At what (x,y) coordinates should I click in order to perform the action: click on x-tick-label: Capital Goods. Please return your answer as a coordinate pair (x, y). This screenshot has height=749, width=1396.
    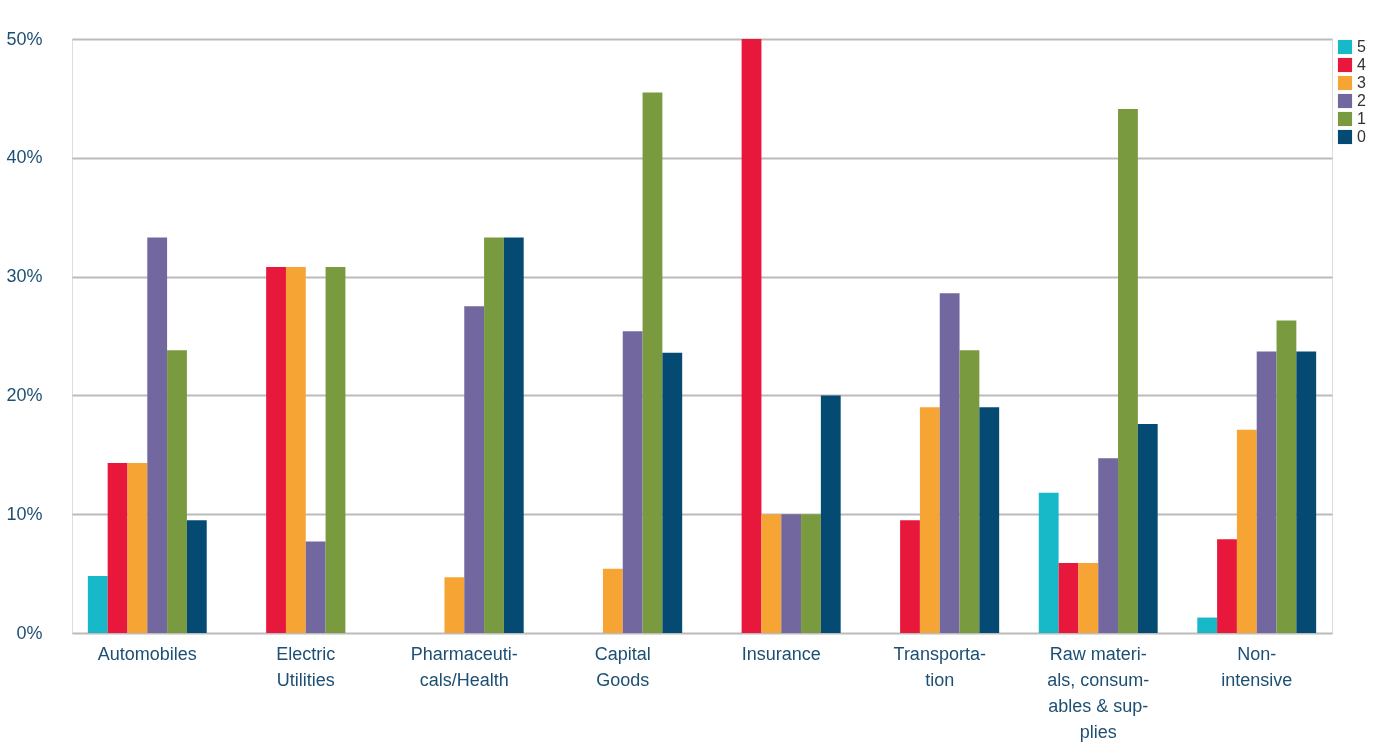
    Looking at the image, I should click on (622, 666).